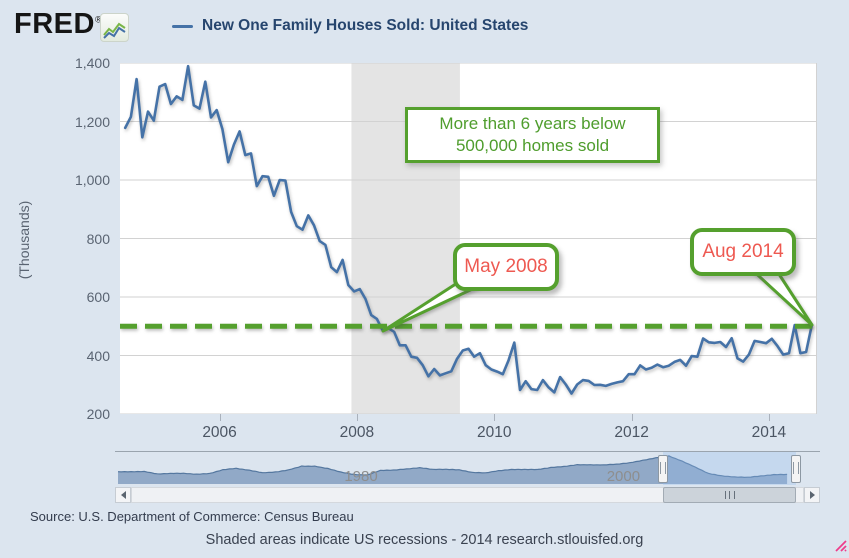 Image resolution: width=849 pixels, height=558 pixels. I want to click on annotation-note-line2: 500,000 homes sold, so click(532, 145).